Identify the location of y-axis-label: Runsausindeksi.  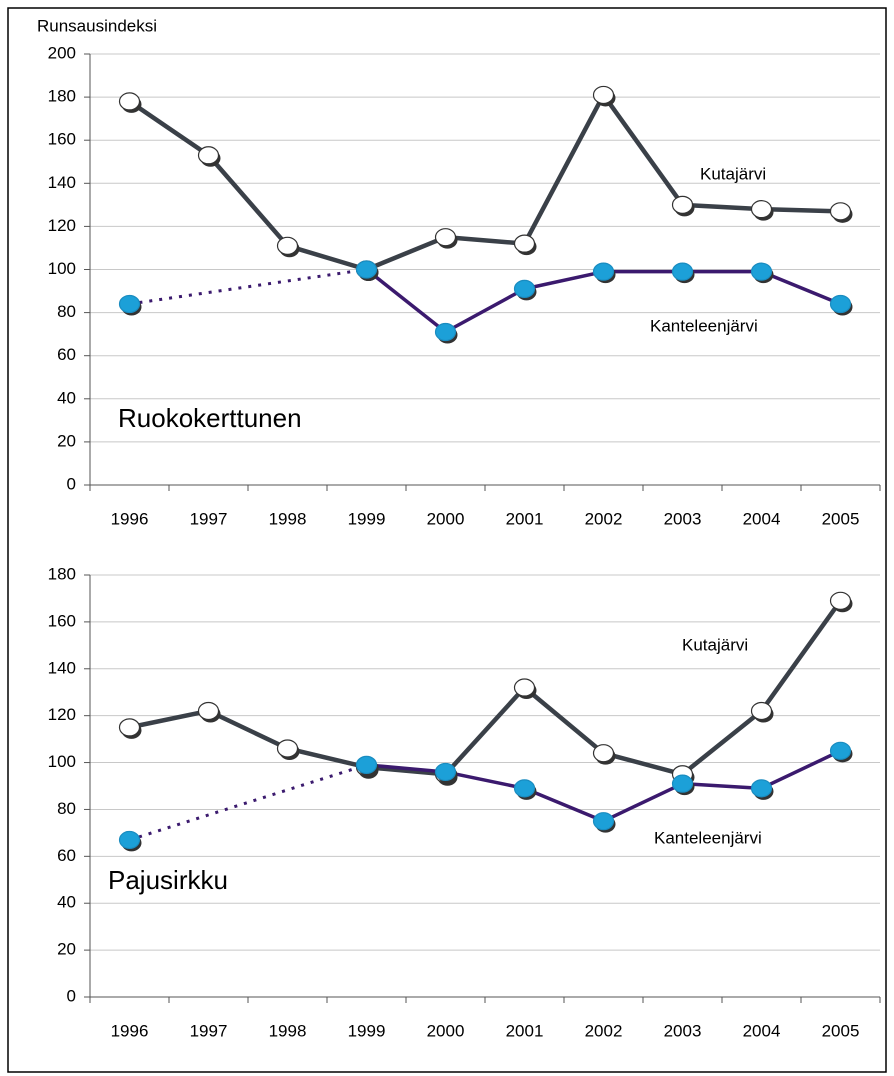
(97, 25).